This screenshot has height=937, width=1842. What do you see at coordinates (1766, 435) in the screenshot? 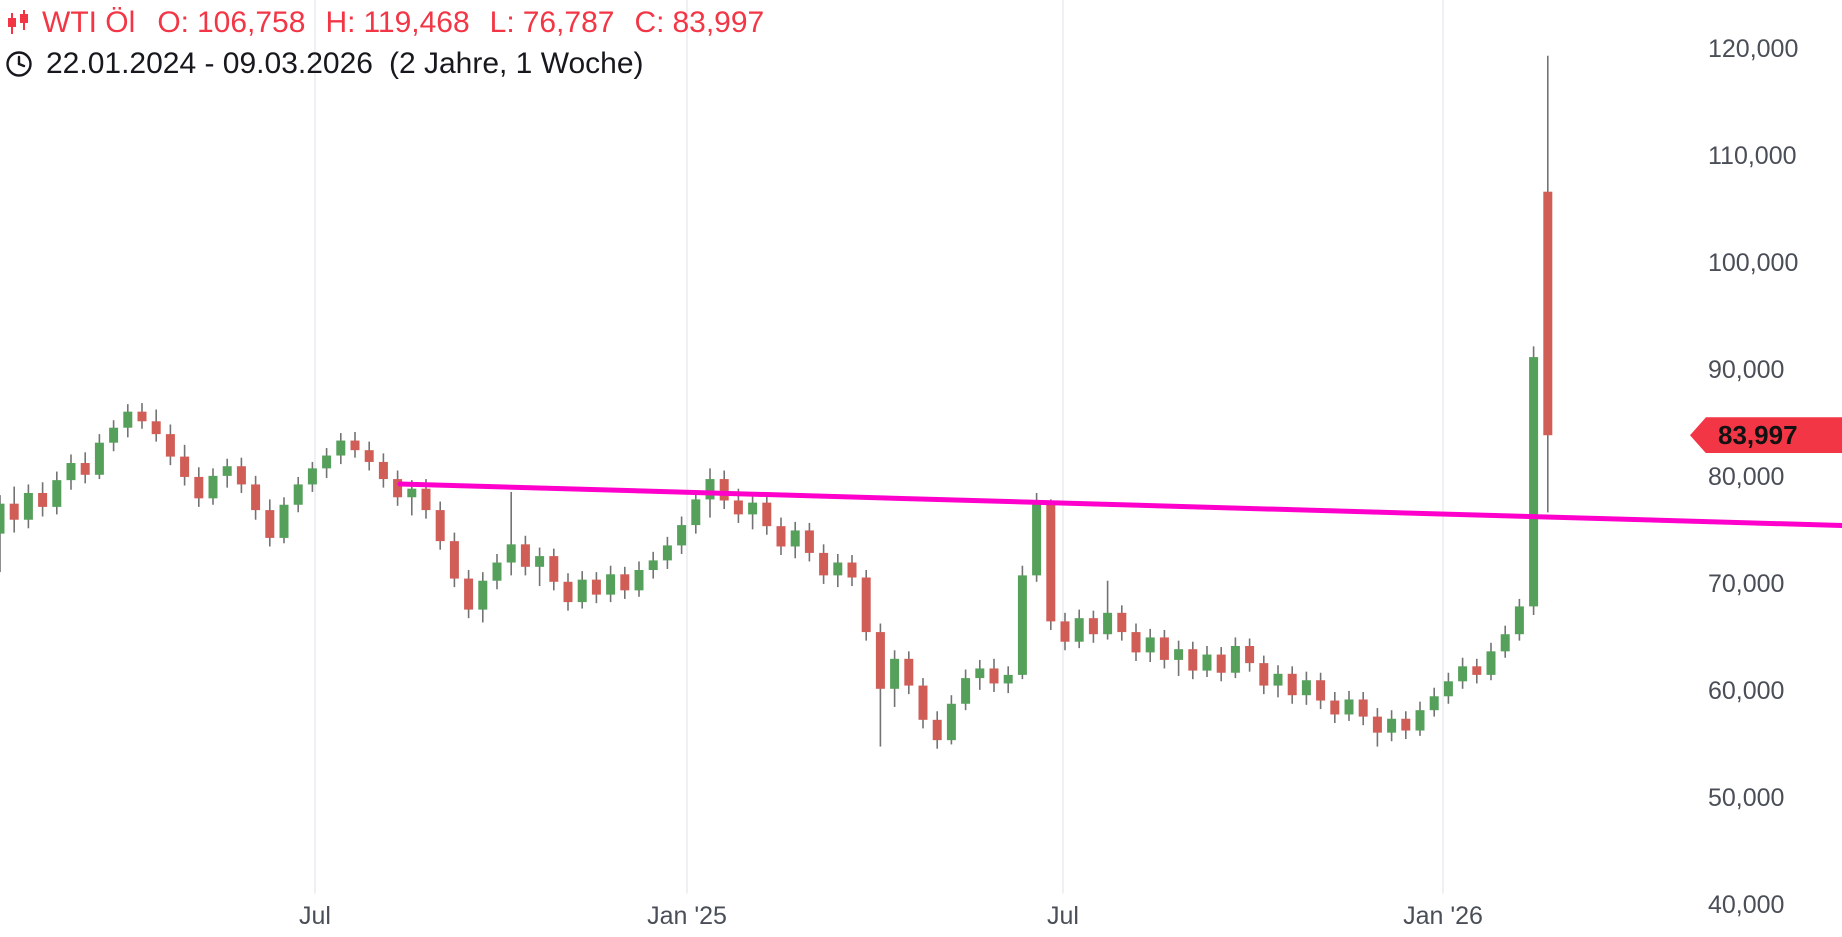
I see `last-price-tag: 83,997` at bounding box center [1766, 435].